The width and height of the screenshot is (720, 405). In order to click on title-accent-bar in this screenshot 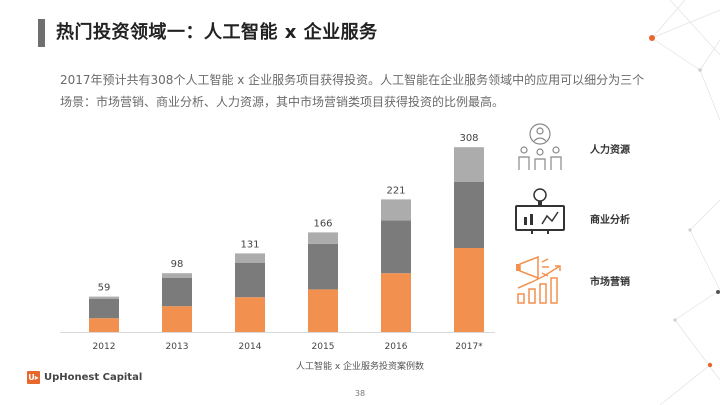, I will do `click(41, 33)`.